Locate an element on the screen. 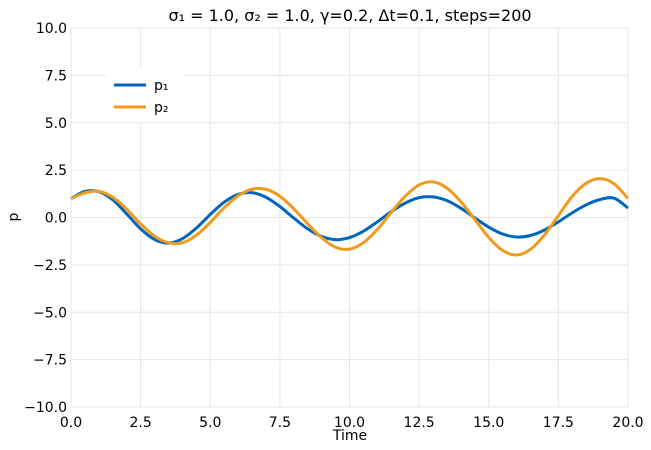  legend: p₁ p₂ is located at coordinates (145, 95).